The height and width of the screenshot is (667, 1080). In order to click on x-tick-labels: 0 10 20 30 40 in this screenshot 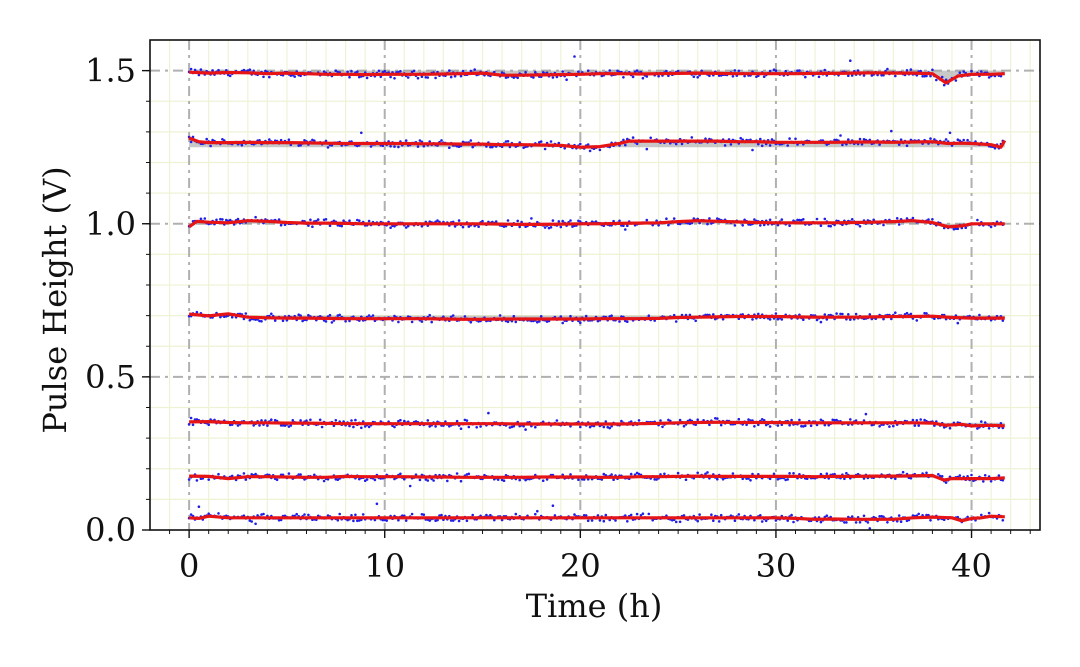, I will do `click(585, 566)`.